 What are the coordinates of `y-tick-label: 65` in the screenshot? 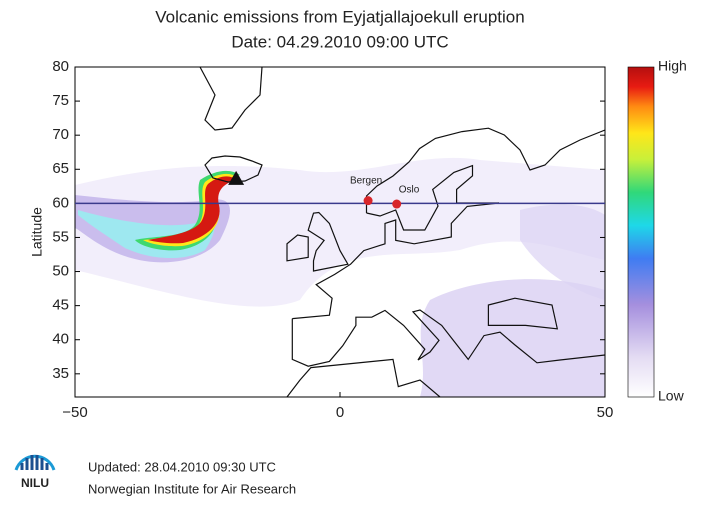 It's located at (60, 168).